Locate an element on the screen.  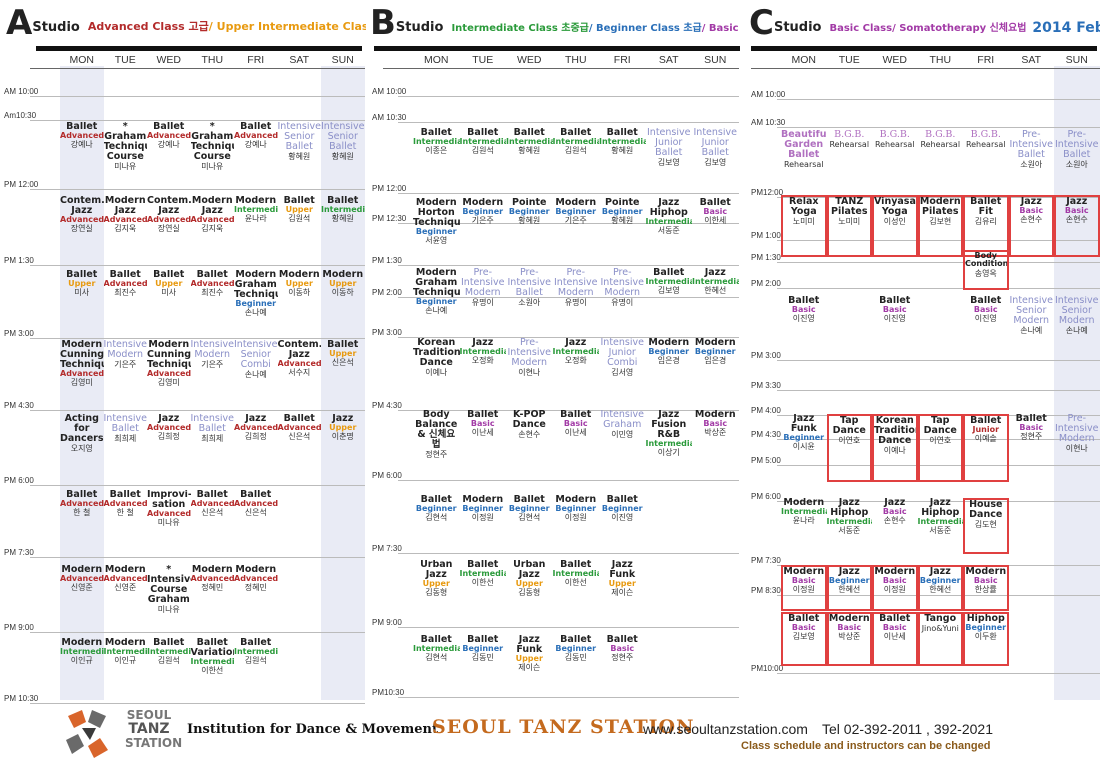
class-cell: Modern Beginner 기은주 is located at coordinates (483, 231).